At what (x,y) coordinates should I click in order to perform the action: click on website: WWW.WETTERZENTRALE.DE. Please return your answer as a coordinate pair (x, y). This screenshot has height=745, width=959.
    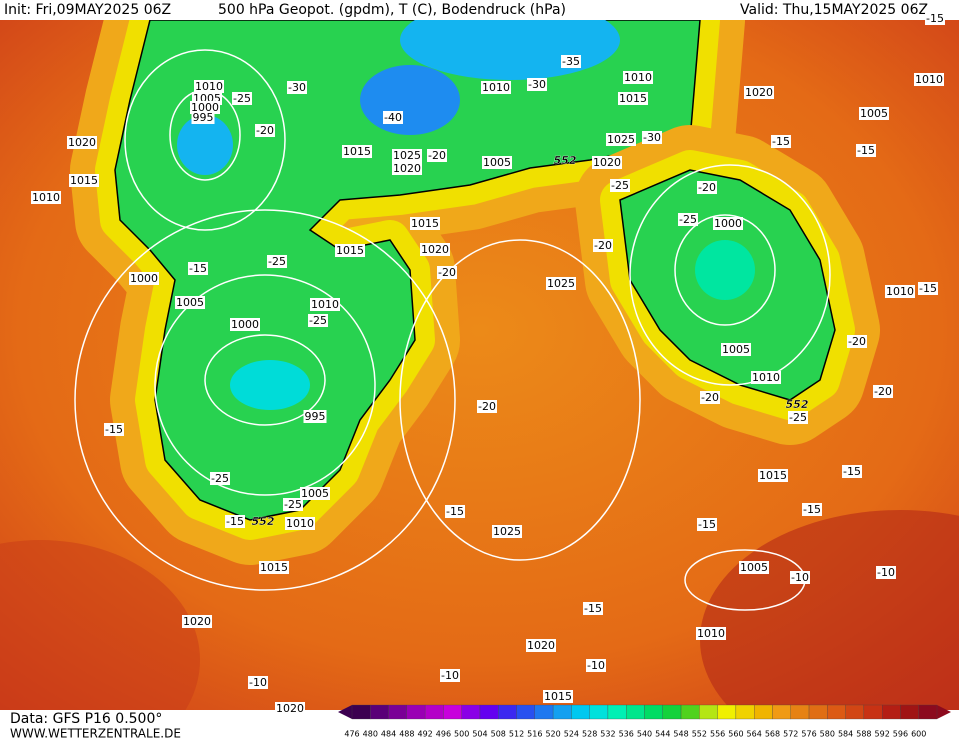
    Looking at the image, I should click on (95, 734).